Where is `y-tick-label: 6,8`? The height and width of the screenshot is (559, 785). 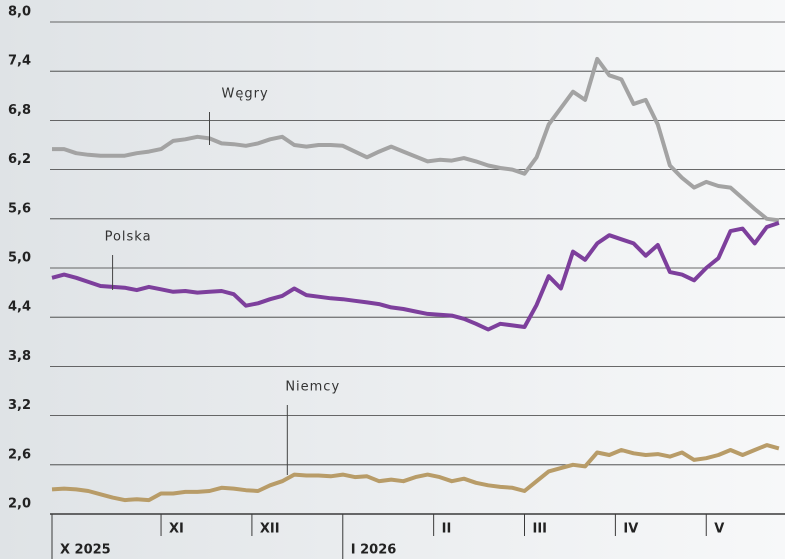 y-tick-label: 6,8 is located at coordinates (19, 110).